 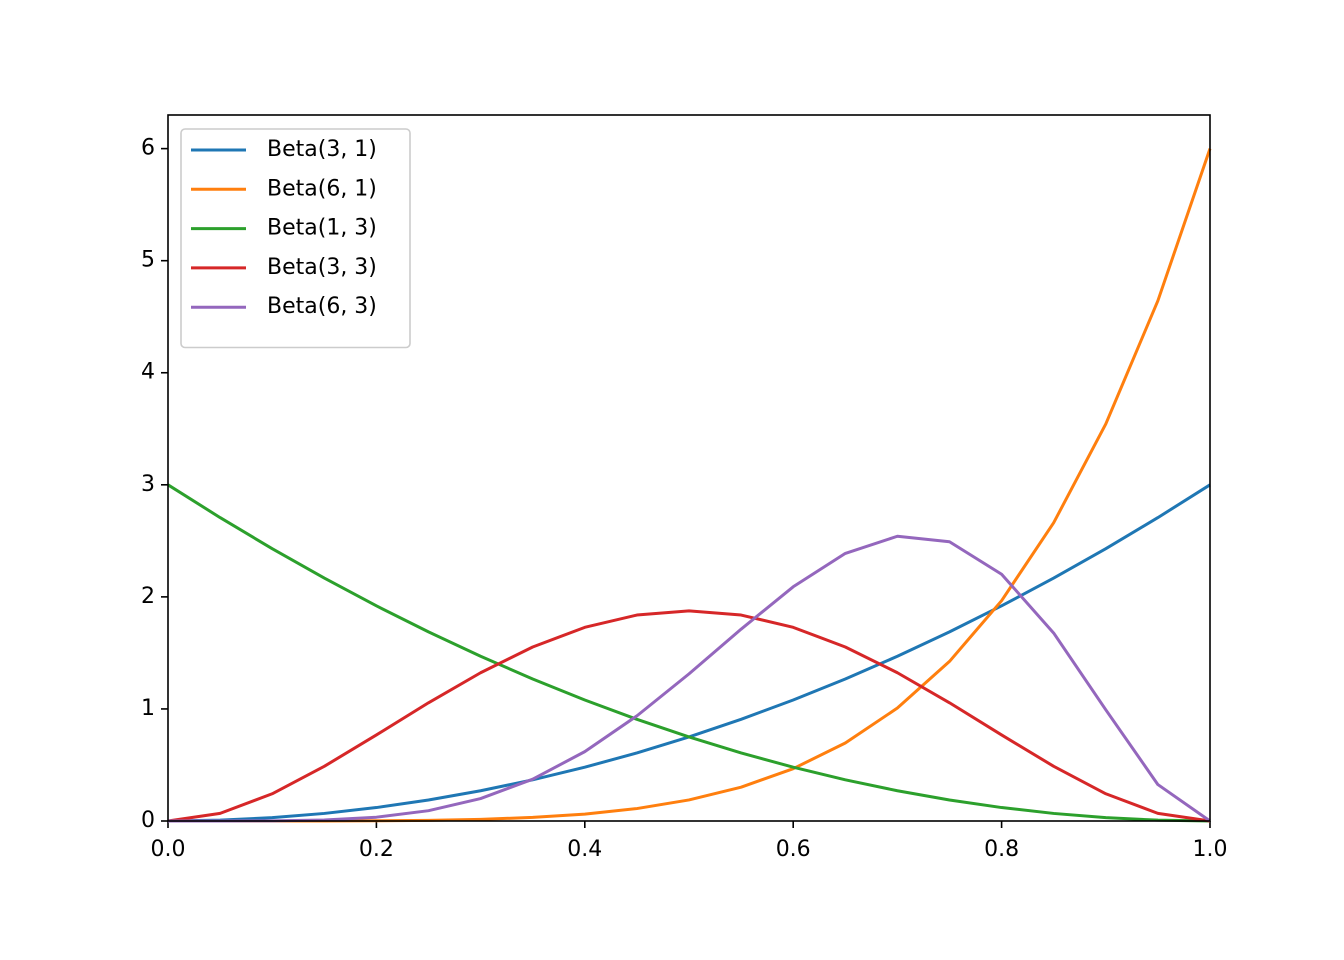 I want to click on y-tick-label: 6, so click(x=148, y=148).